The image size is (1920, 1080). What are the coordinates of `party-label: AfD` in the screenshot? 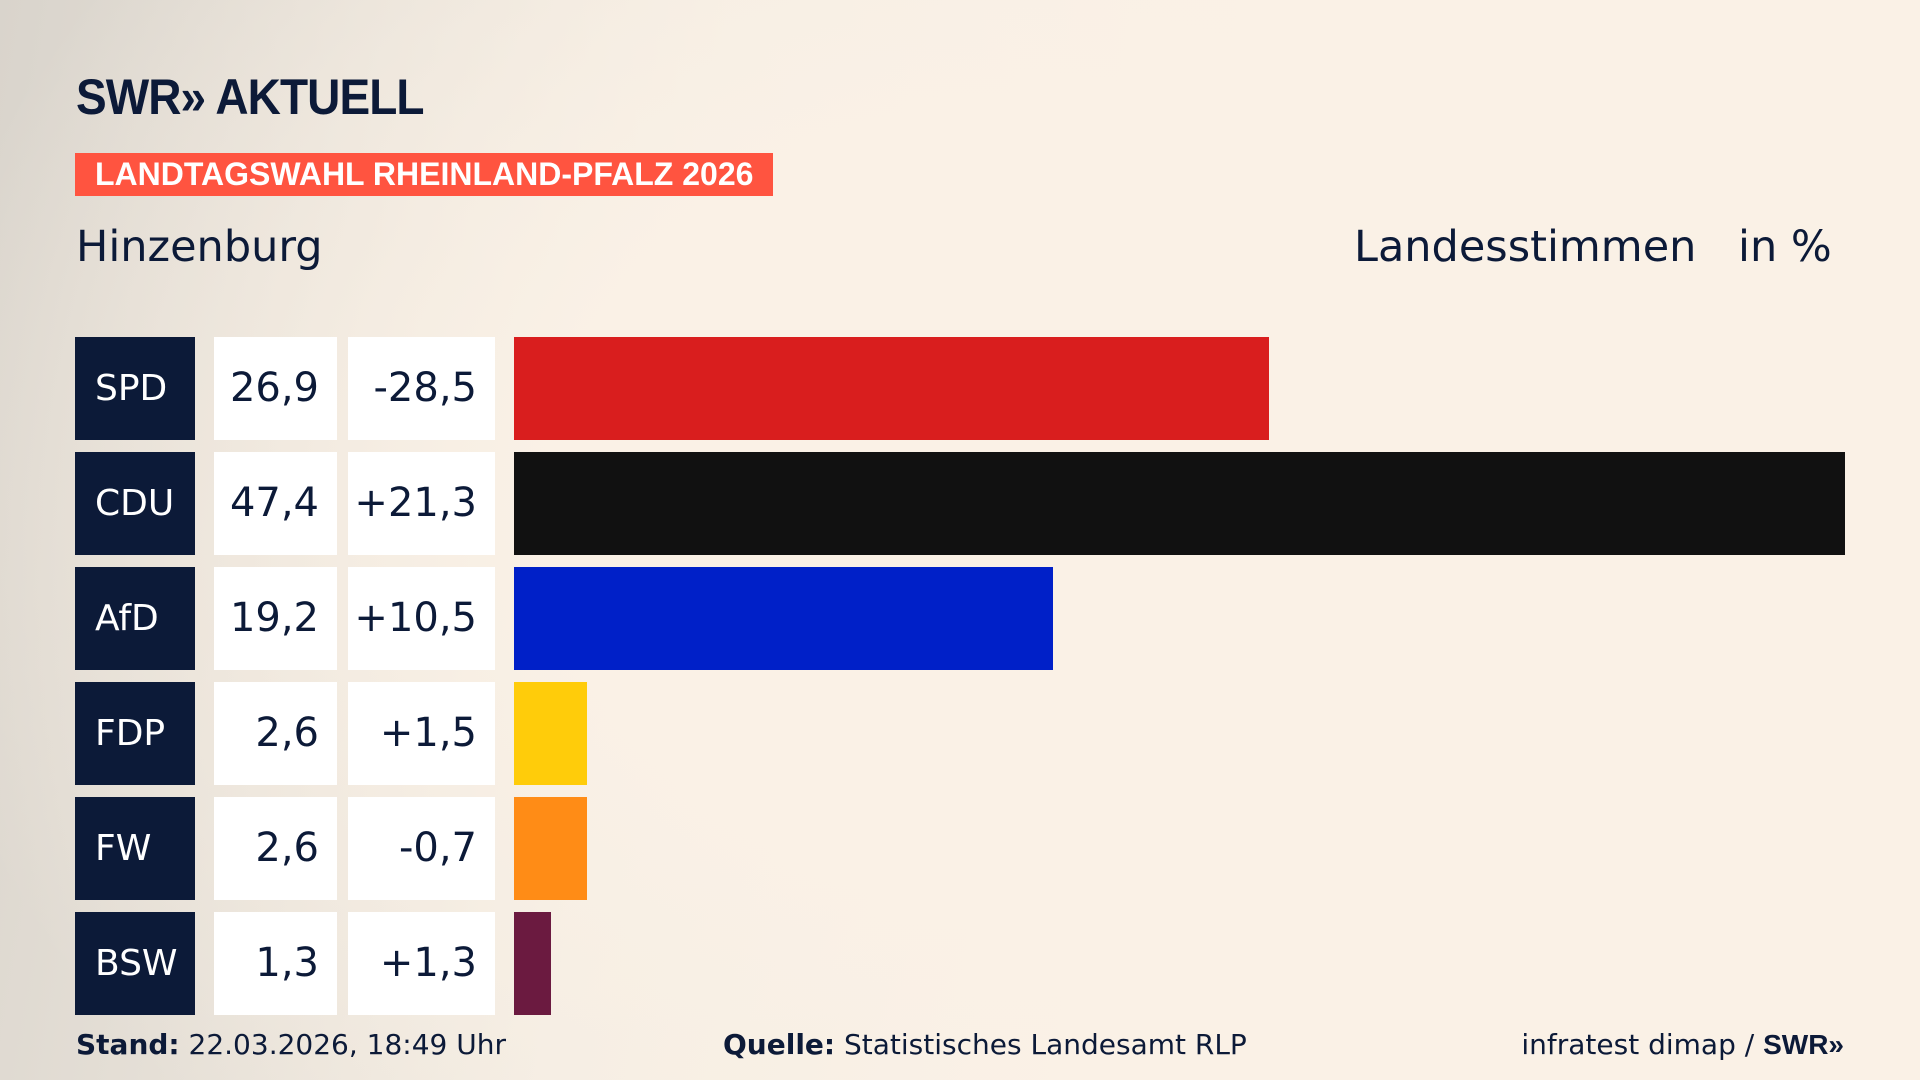 It's located at (135, 618).